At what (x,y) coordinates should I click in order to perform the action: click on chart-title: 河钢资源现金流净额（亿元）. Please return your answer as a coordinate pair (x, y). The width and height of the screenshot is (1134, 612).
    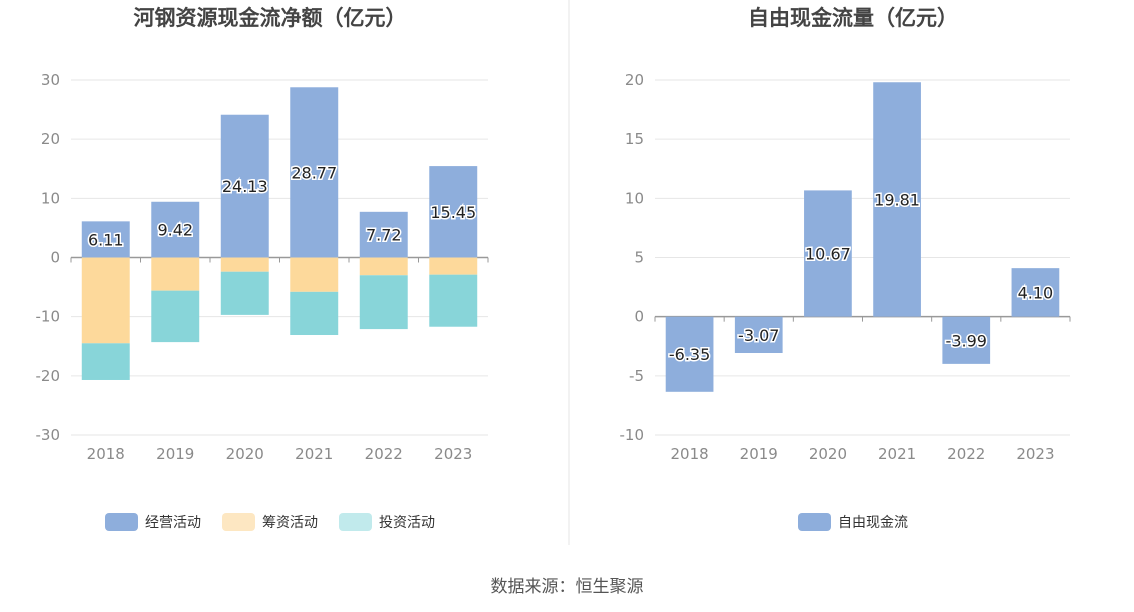
    Looking at the image, I should click on (270, 18).